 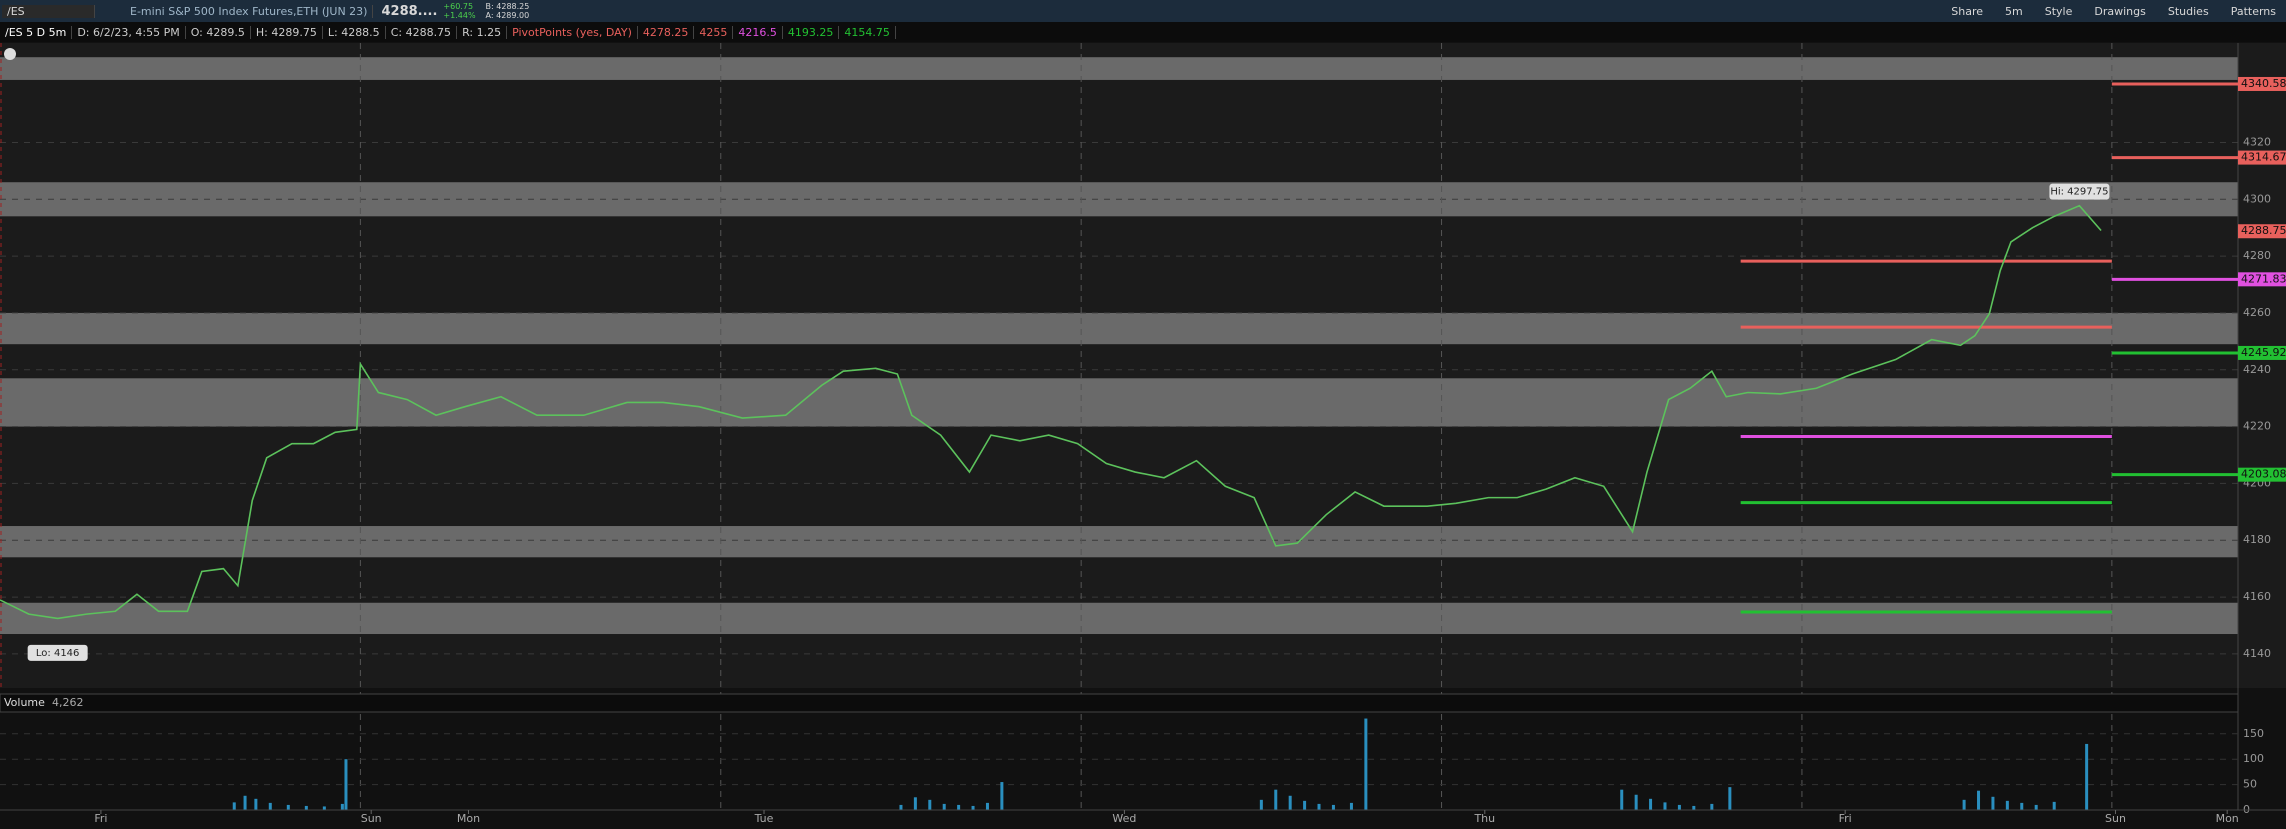 What do you see at coordinates (2257, 426) in the screenshot?
I see `y-tick-label: 4220` at bounding box center [2257, 426].